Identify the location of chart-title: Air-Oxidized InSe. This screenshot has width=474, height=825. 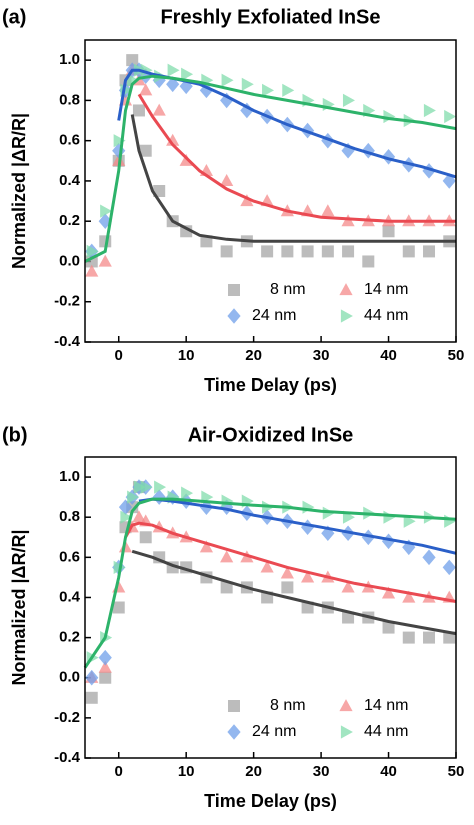
(271, 435).